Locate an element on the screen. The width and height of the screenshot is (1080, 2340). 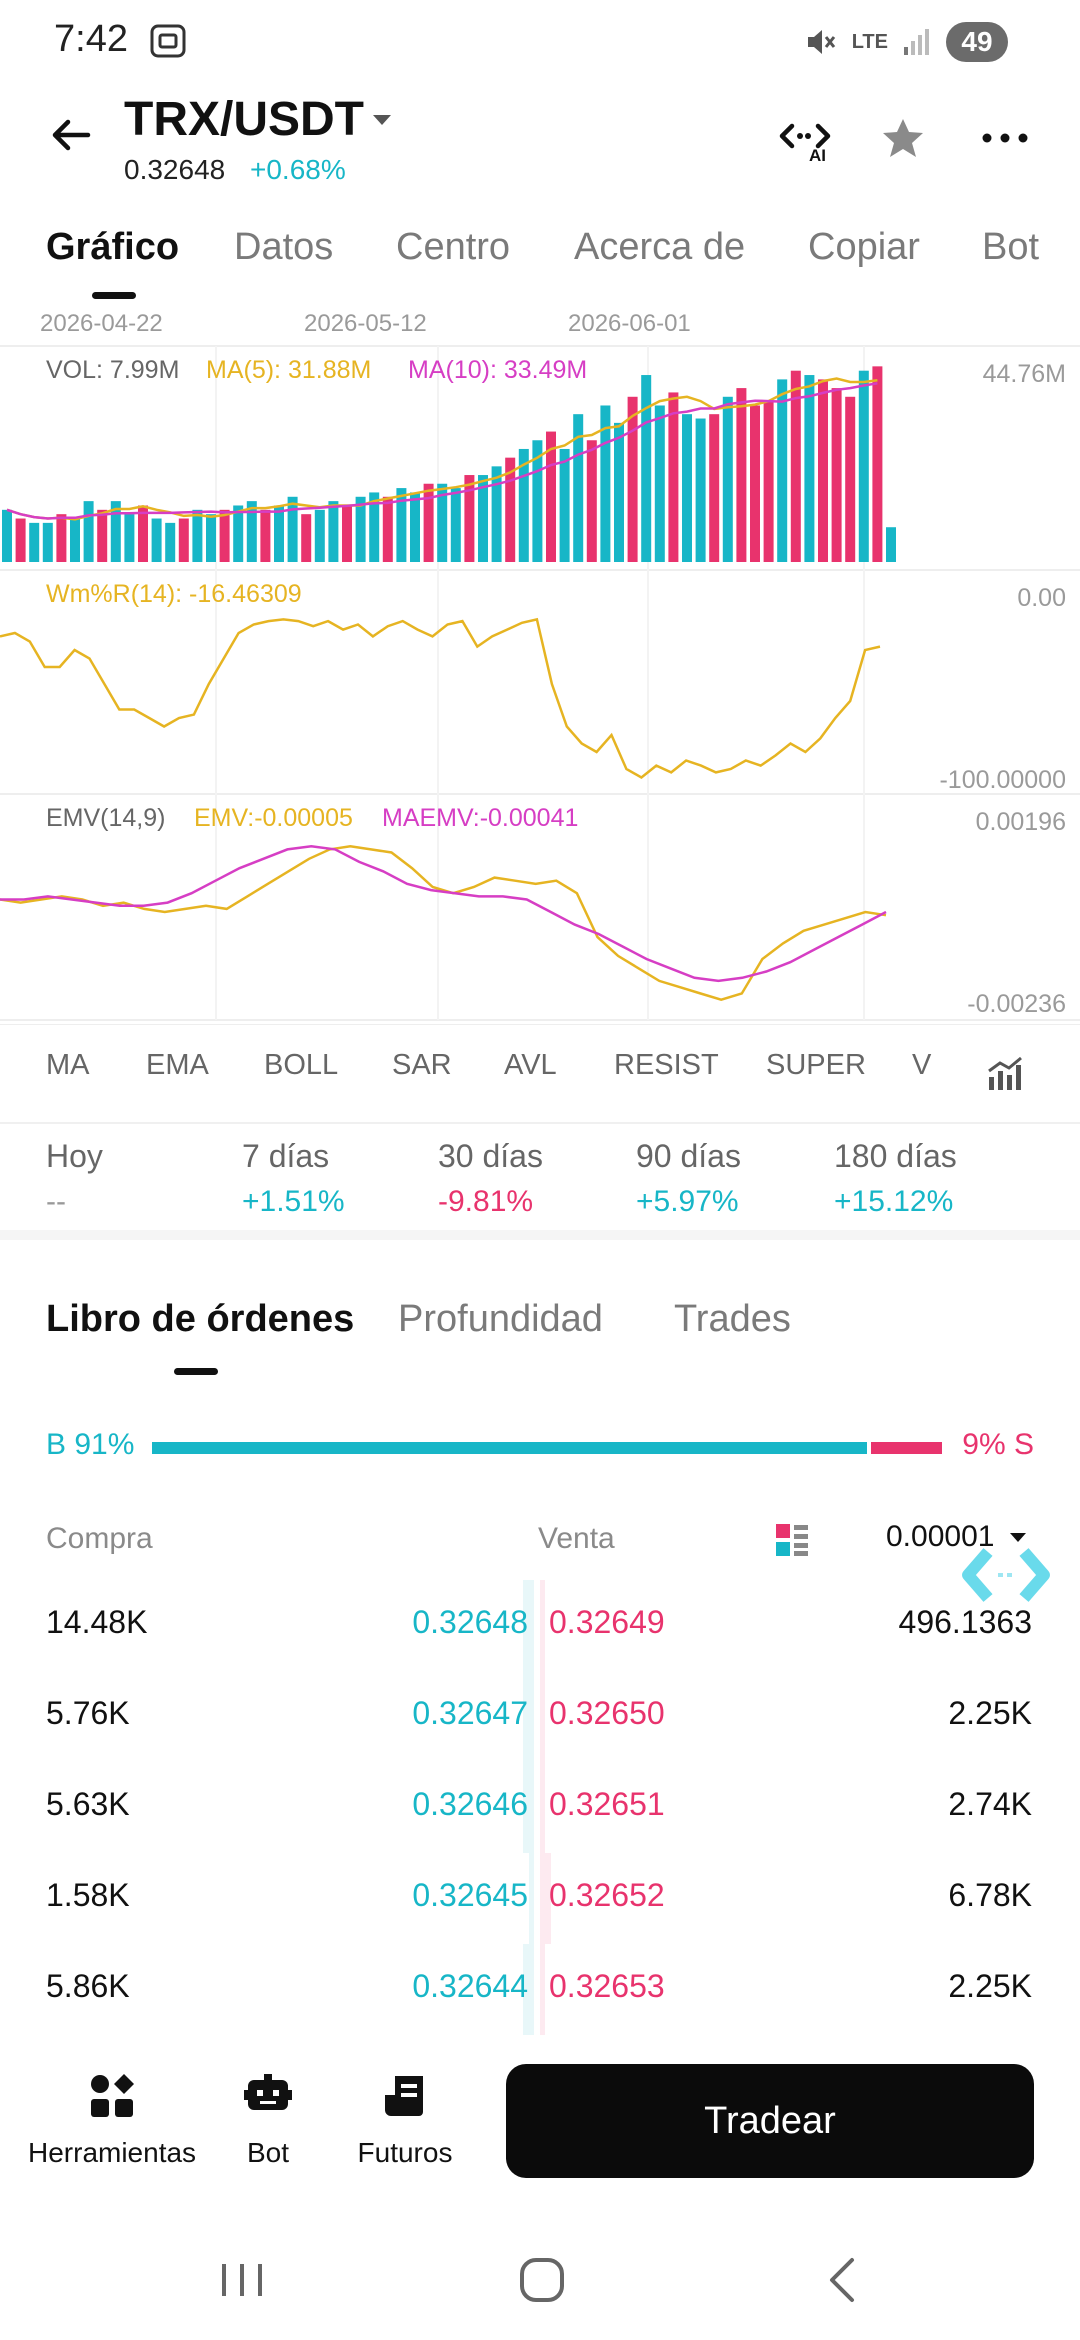
orderbook-row: 1.58K 0.32645 0.32652 6.78K is located at coordinates (540, 1898).